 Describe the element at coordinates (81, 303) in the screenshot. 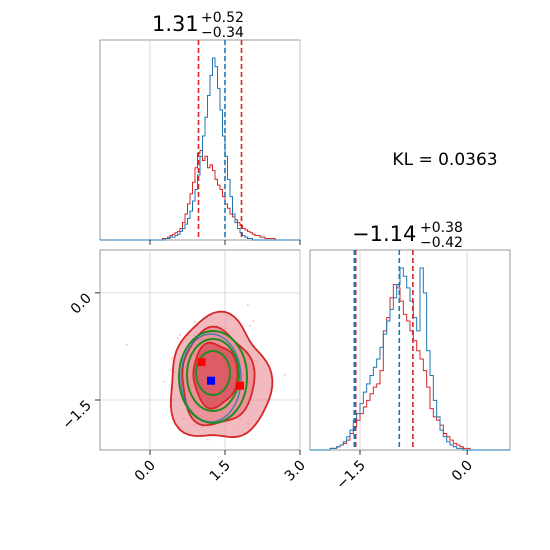

I see `y-tick-label: 0.0` at that location.